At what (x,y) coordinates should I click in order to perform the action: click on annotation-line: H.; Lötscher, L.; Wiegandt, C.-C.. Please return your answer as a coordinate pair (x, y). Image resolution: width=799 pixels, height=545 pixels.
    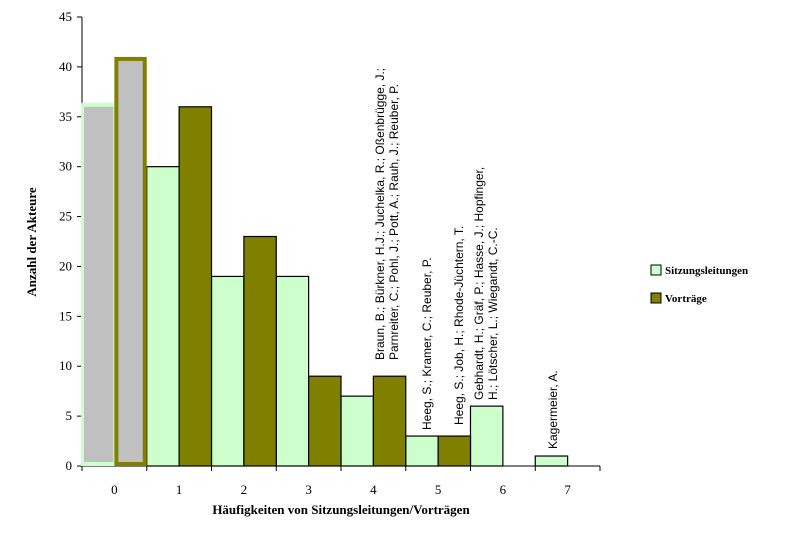
    Looking at the image, I should click on (493, 313).